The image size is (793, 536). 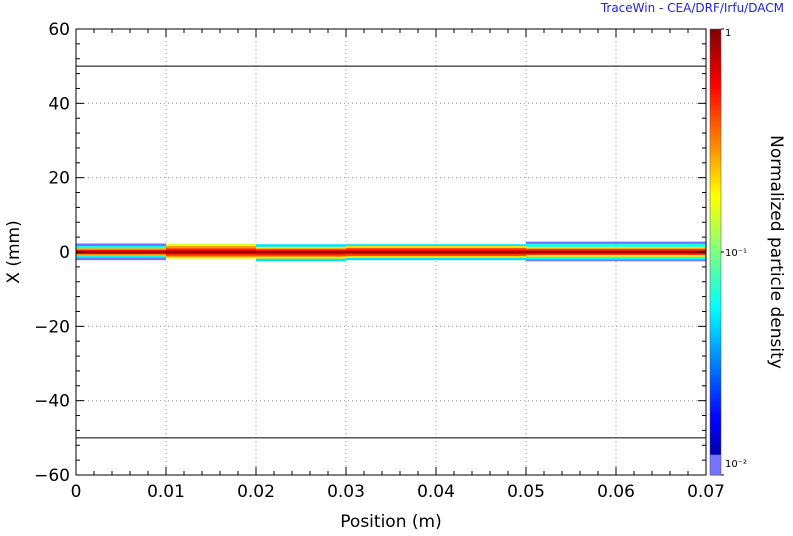 What do you see at coordinates (14, 251) in the screenshot?
I see `y-axis-label: X (mm)` at bounding box center [14, 251].